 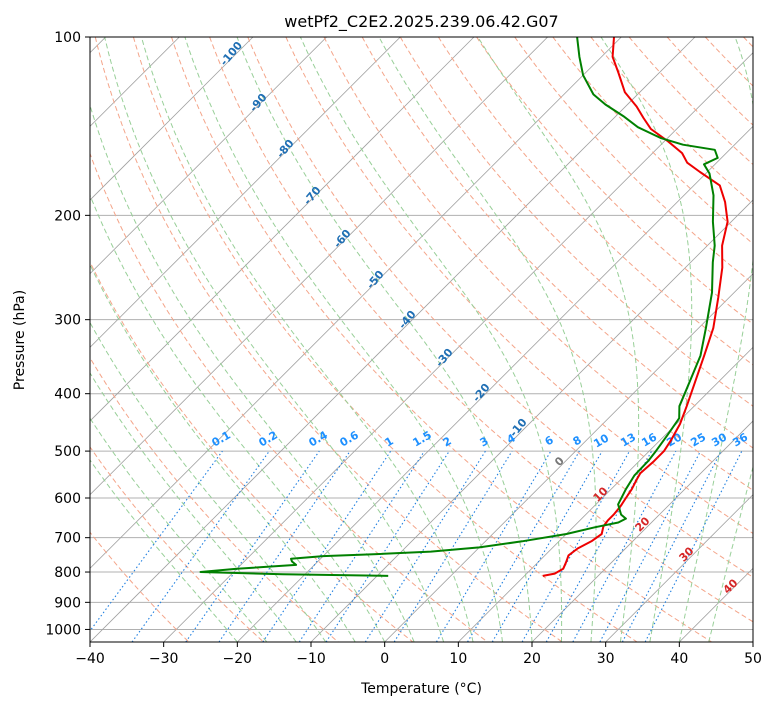 What do you see at coordinates (719, 439) in the screenshot?
I see `mixing-ratio-label: 30` at bounding box center [719, 439].